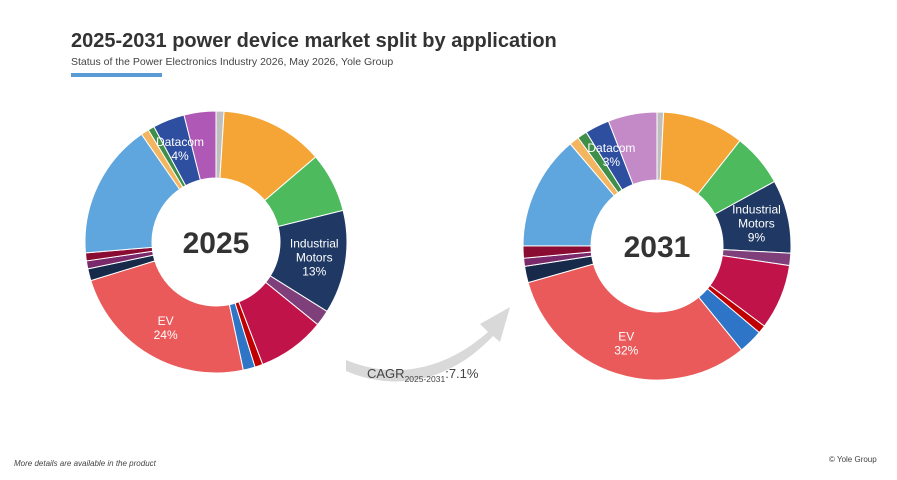 The height and width of the screenshot is (480, 897). What do you see at coordinates (756, 209) in the screenshot?
I see `slice-label-1-3-0: Industrial` at bounding box center [756, 209].